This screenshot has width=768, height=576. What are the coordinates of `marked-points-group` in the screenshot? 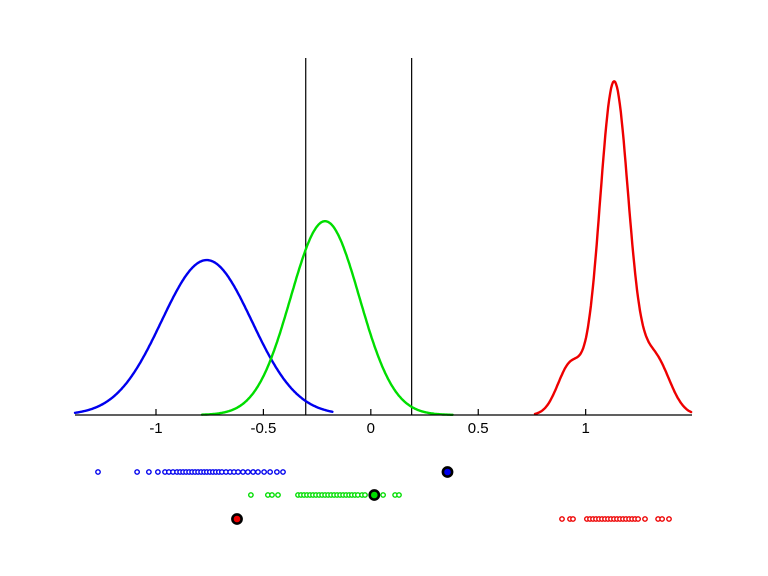 It's located at (342, 495).